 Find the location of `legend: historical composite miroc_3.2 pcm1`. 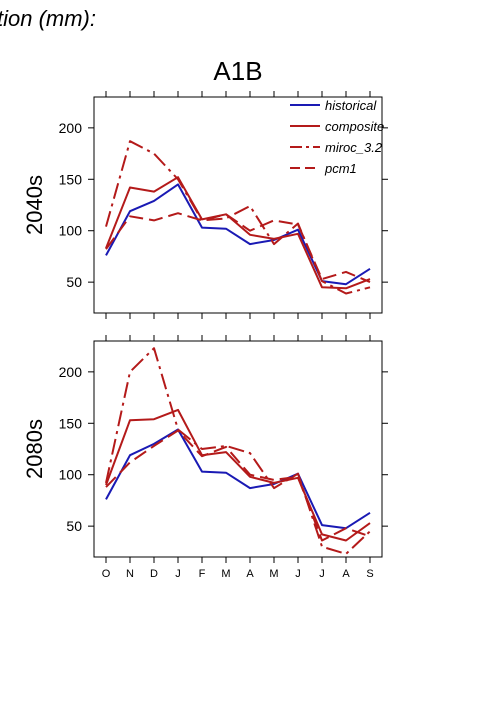

legend: historical composite miroc_3.2 pcm1 is located at coordinates (337, 137).